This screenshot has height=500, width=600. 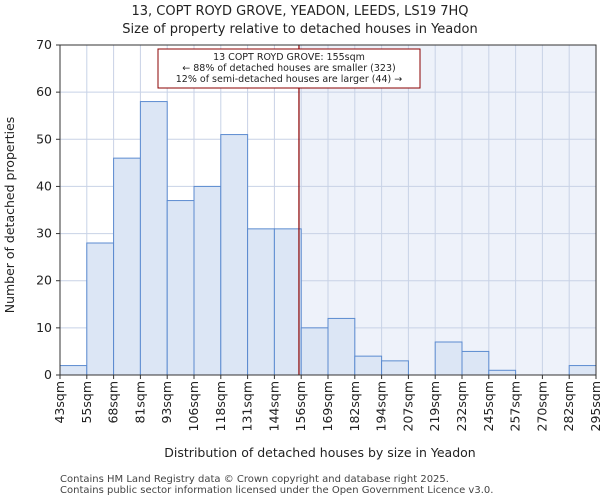 I want to click on y-tick-label: 60, so click(x=44, y=91).